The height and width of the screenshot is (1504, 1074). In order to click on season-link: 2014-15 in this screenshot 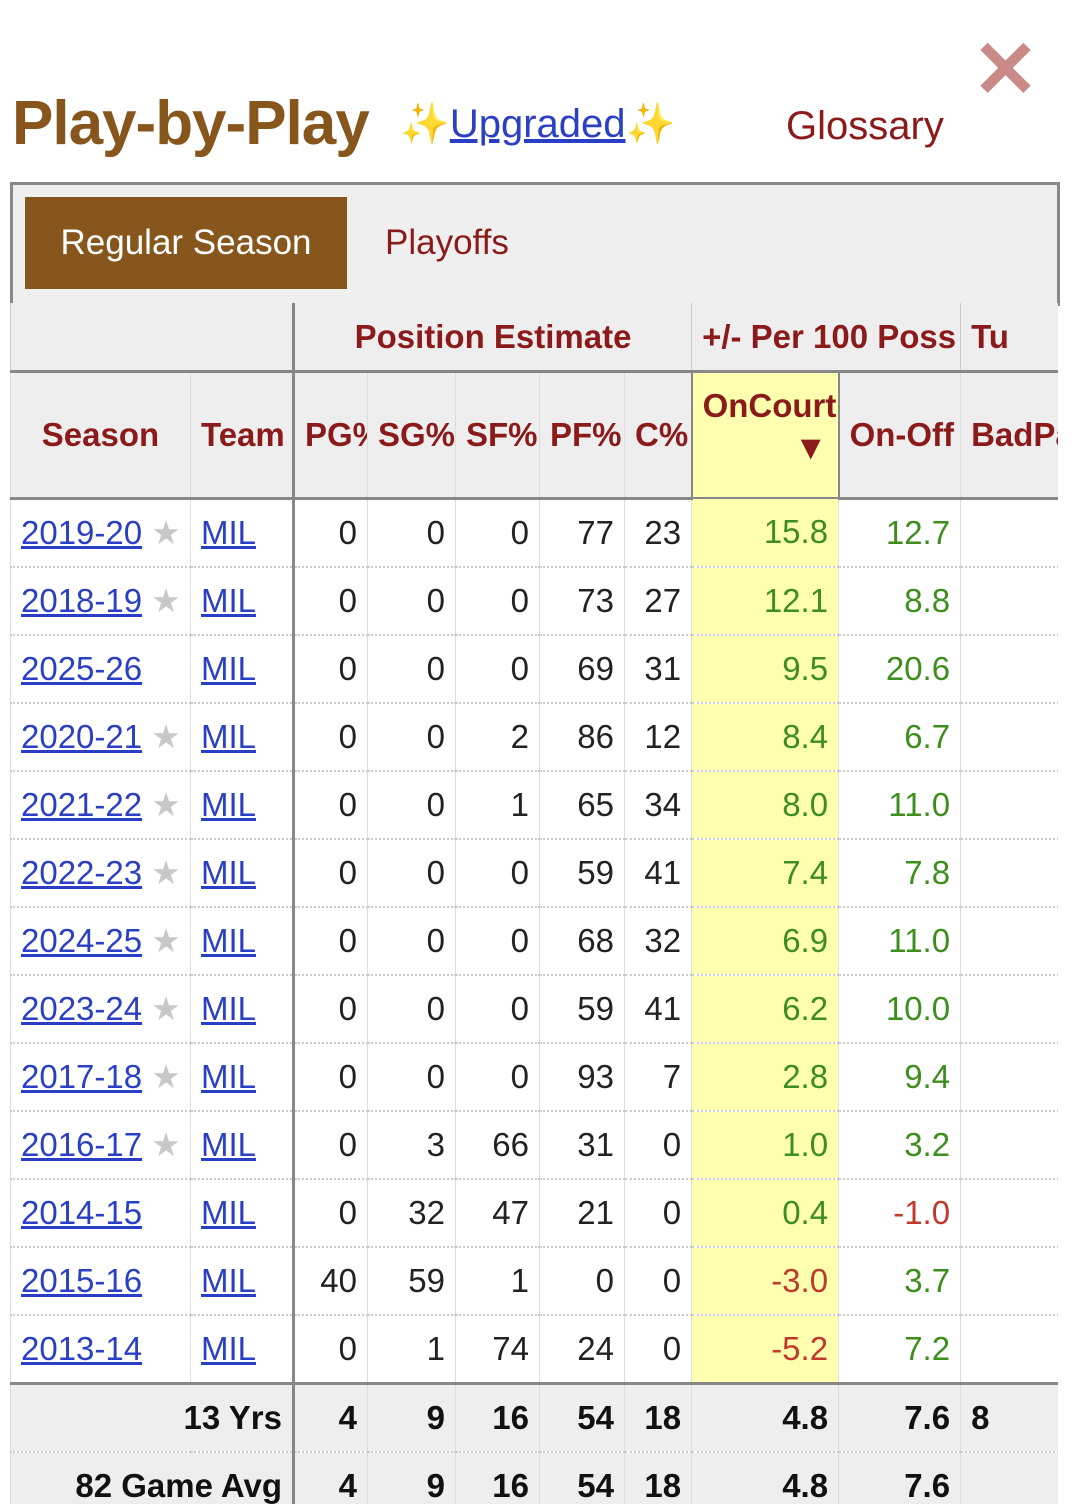, I will do `click(82, 1212)`.